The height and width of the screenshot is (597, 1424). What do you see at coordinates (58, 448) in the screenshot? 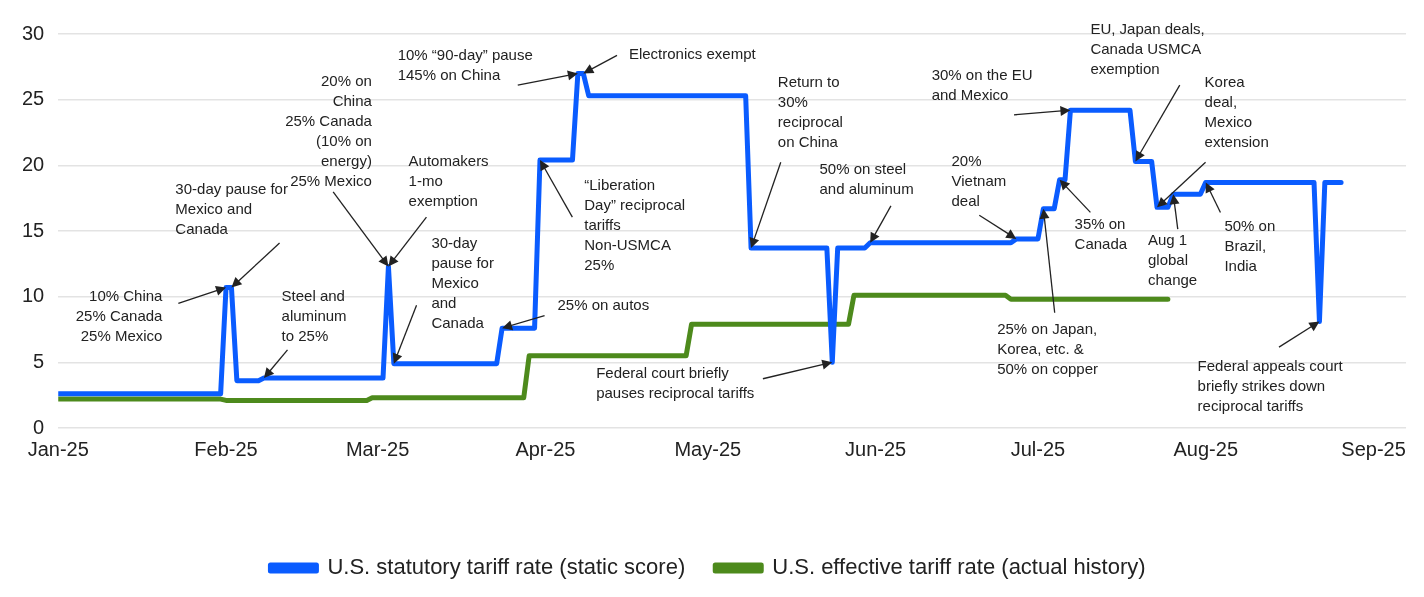
I see `x-tick-label: Jan-25` at bounding box center [58, 448].